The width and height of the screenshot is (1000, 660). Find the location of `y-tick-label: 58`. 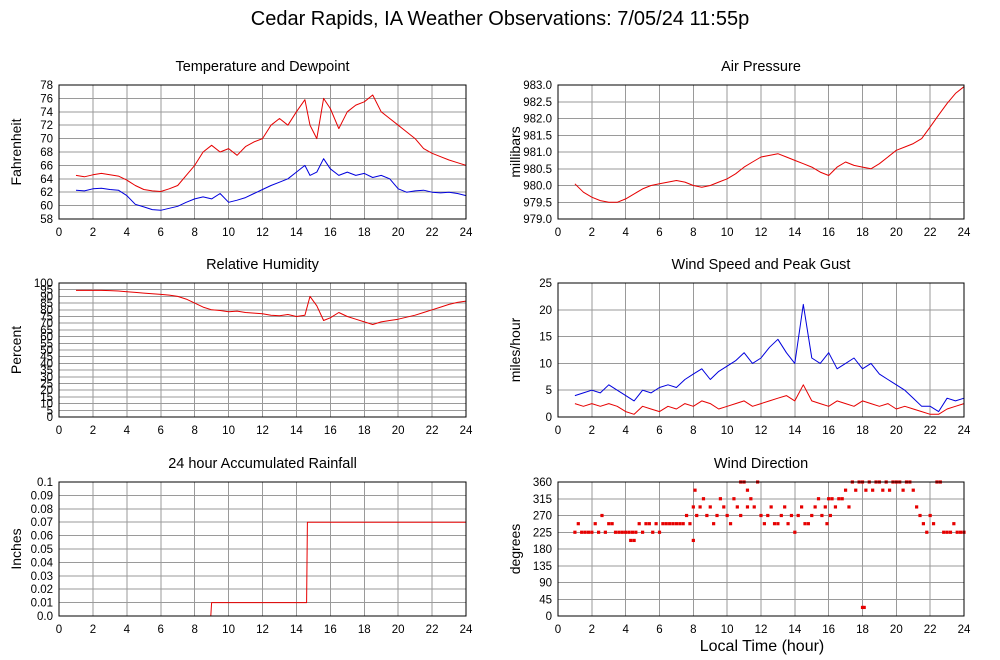

y-tick-label: 58 is located at coordinates (46, 220).